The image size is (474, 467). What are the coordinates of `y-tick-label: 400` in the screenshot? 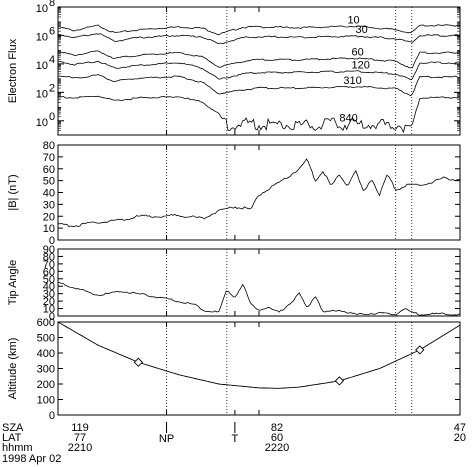 It's located at (46, 354).